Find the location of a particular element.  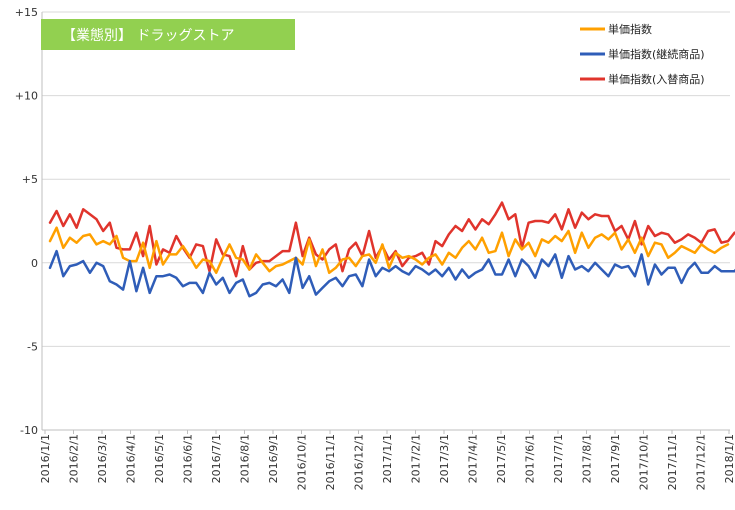

x-tick-label: 2016/2/1 is located at coordinates (74, 458).